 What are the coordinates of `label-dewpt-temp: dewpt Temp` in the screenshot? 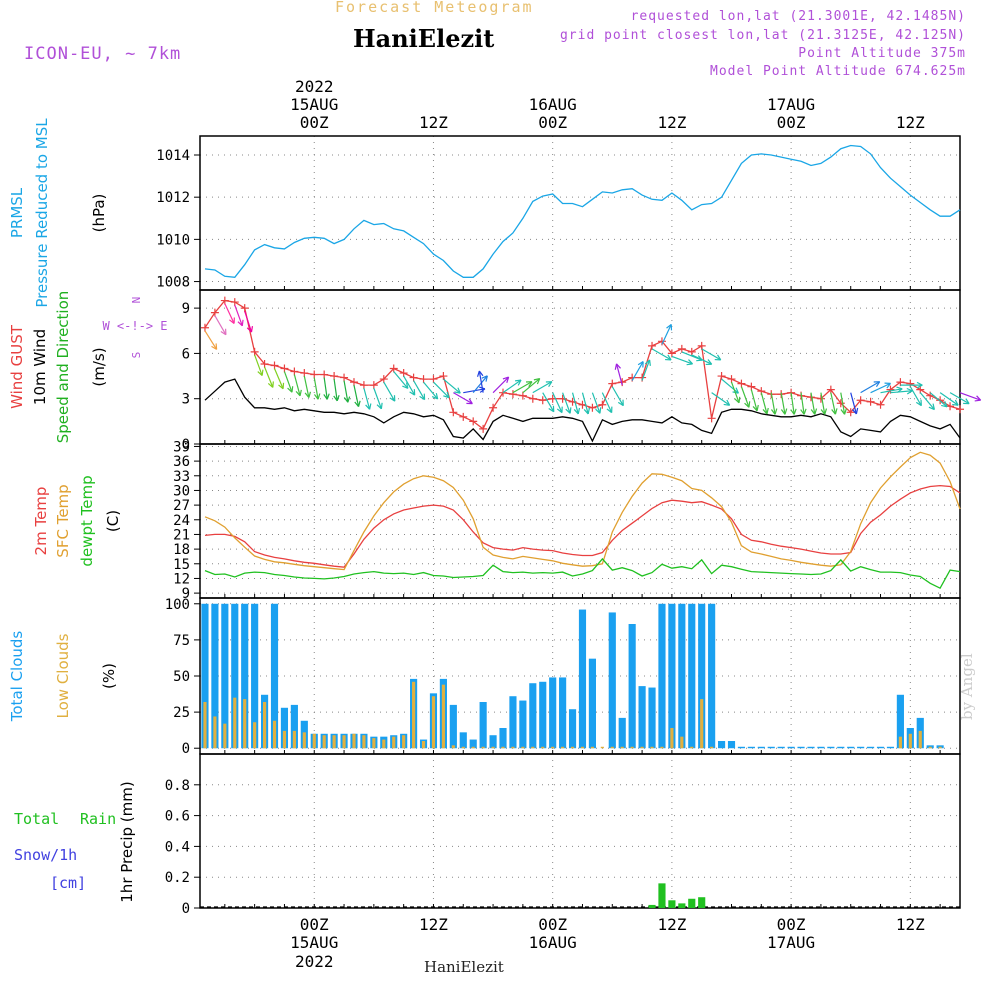 It's located at (87, 520).